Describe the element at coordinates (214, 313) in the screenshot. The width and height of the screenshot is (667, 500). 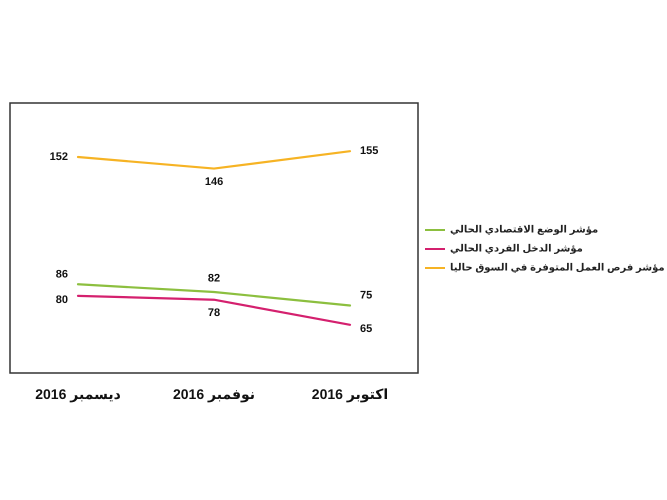
I see `data-label: 78` at that location.